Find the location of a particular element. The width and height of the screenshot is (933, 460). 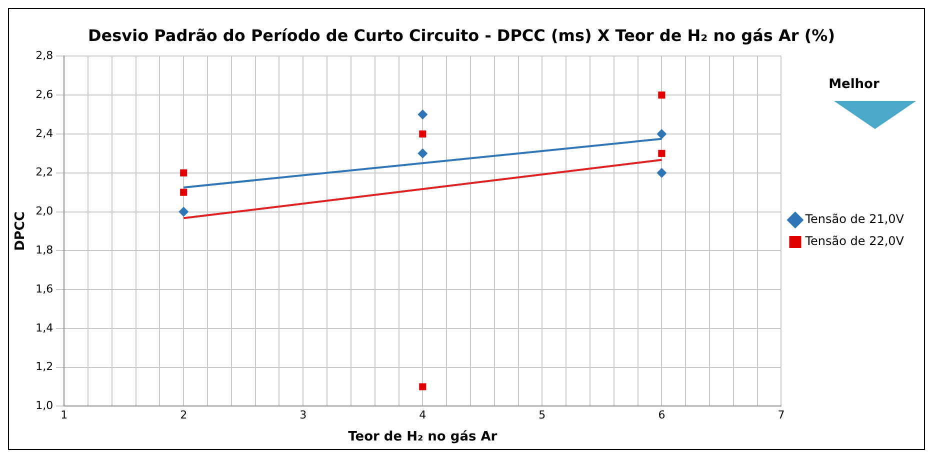

text: Melhor is located at coordinates (854, 84).